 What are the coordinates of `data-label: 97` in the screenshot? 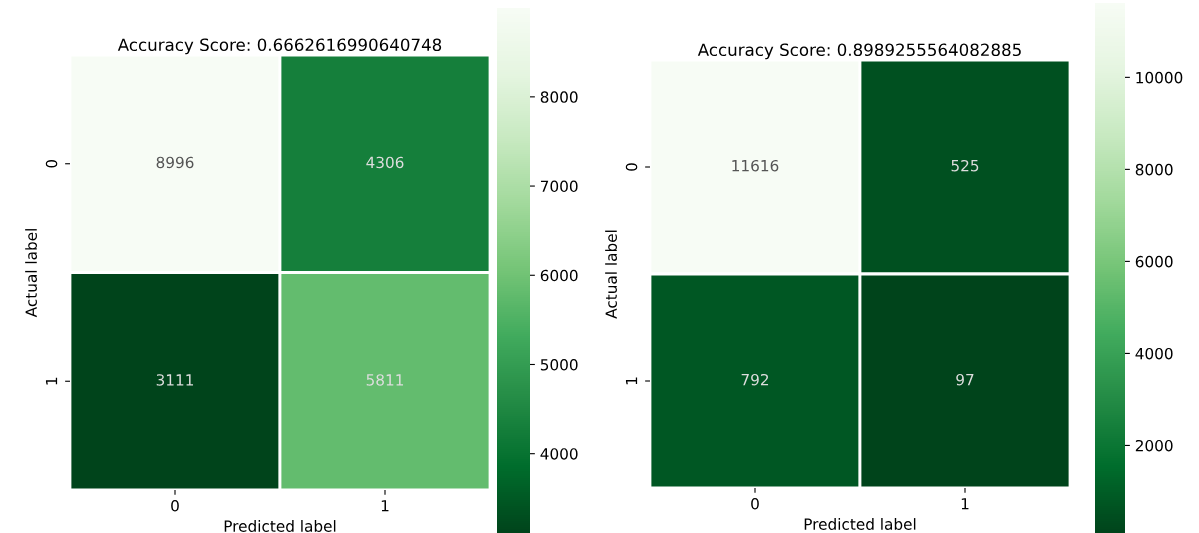 It's located at (965, 379).